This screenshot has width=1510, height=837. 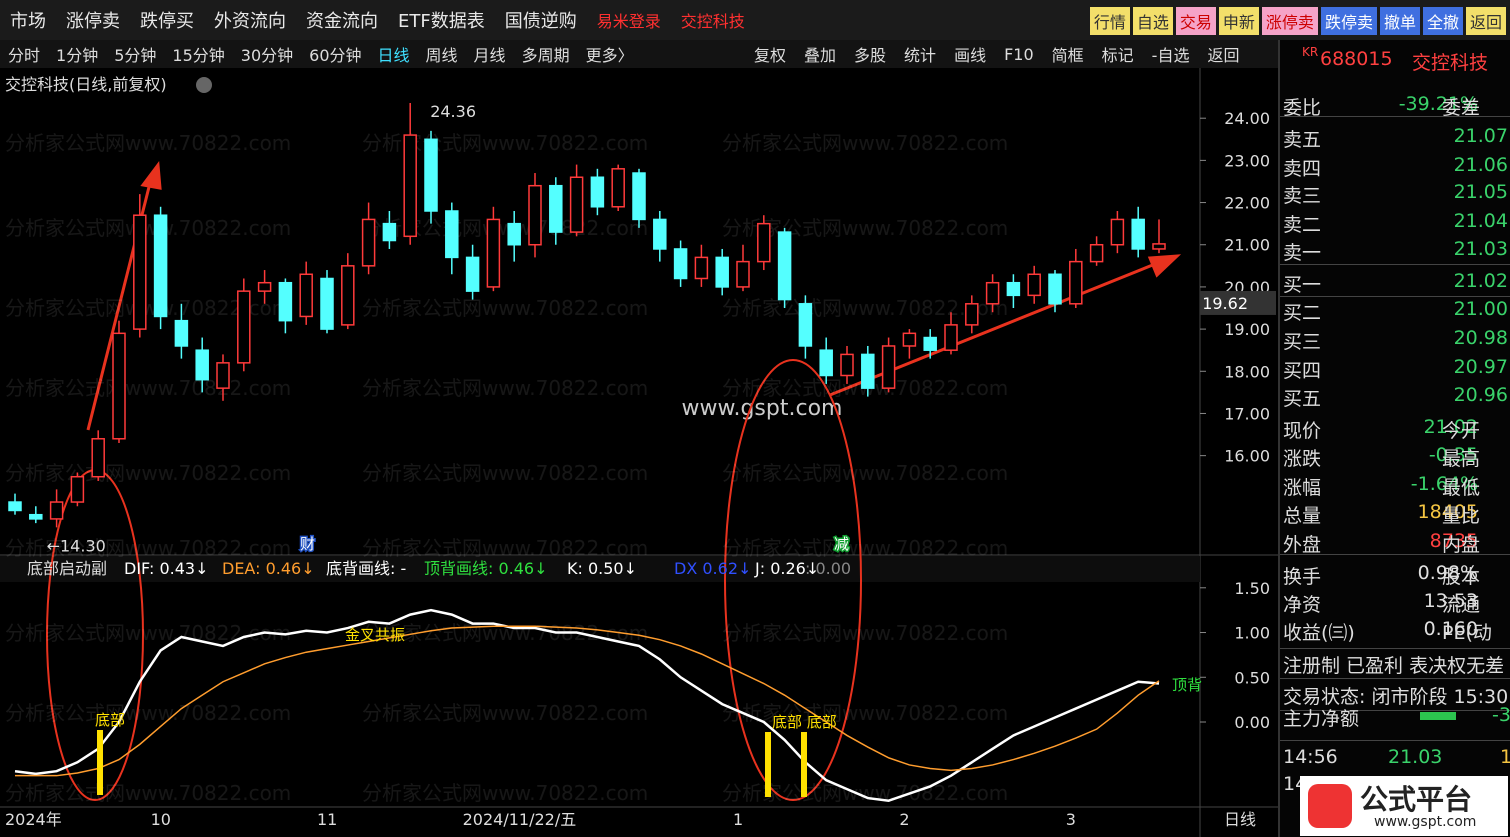 What do you see at coordinates (870, 55) in the screenshot?
I see `tool-button: 多股` at bounding box center [870, 55].